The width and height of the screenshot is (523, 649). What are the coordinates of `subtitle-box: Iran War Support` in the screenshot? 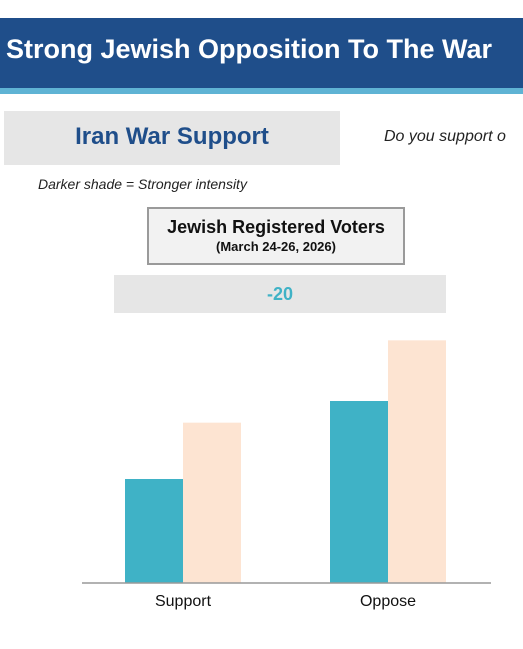 It's located at (172, 138).